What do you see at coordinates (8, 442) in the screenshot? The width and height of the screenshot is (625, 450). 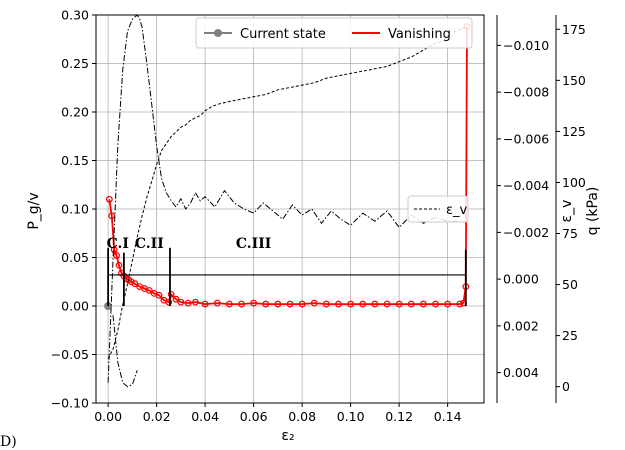 I see `panel-letter: D)` at bounding box center [8, 442].